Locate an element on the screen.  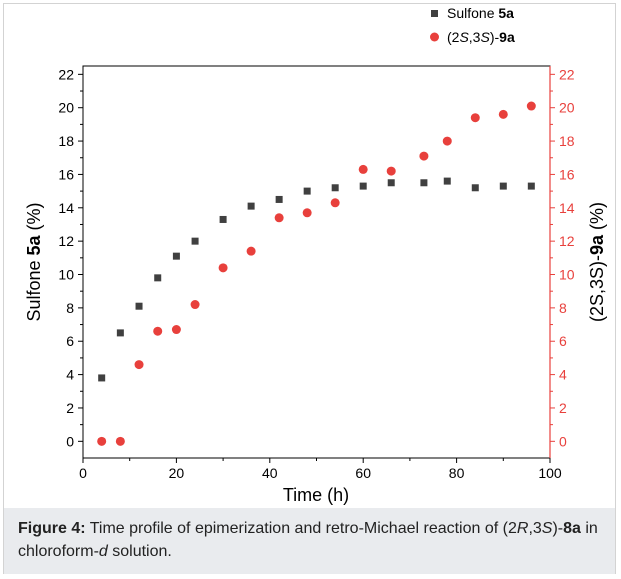
y-right-tick-label: 8 is located at coordinates (563, 308).